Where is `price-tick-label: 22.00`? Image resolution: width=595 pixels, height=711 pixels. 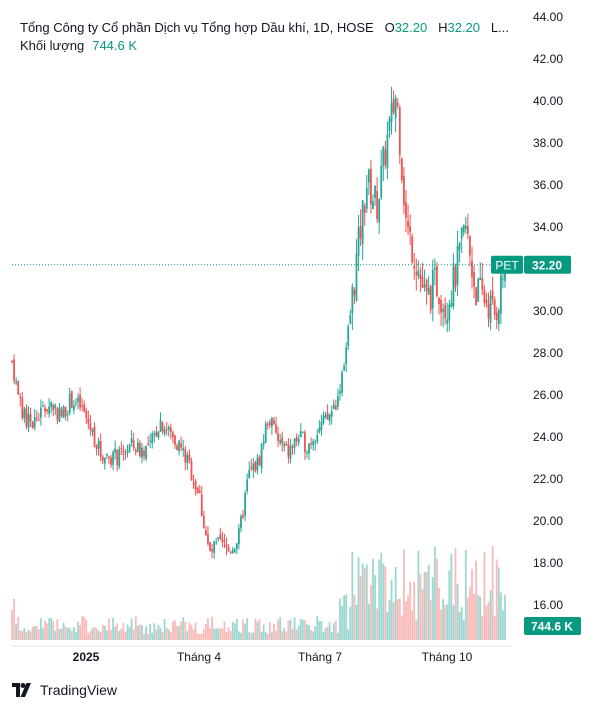
price-tick-label: 22.00 is located at coordinates (548, 479).